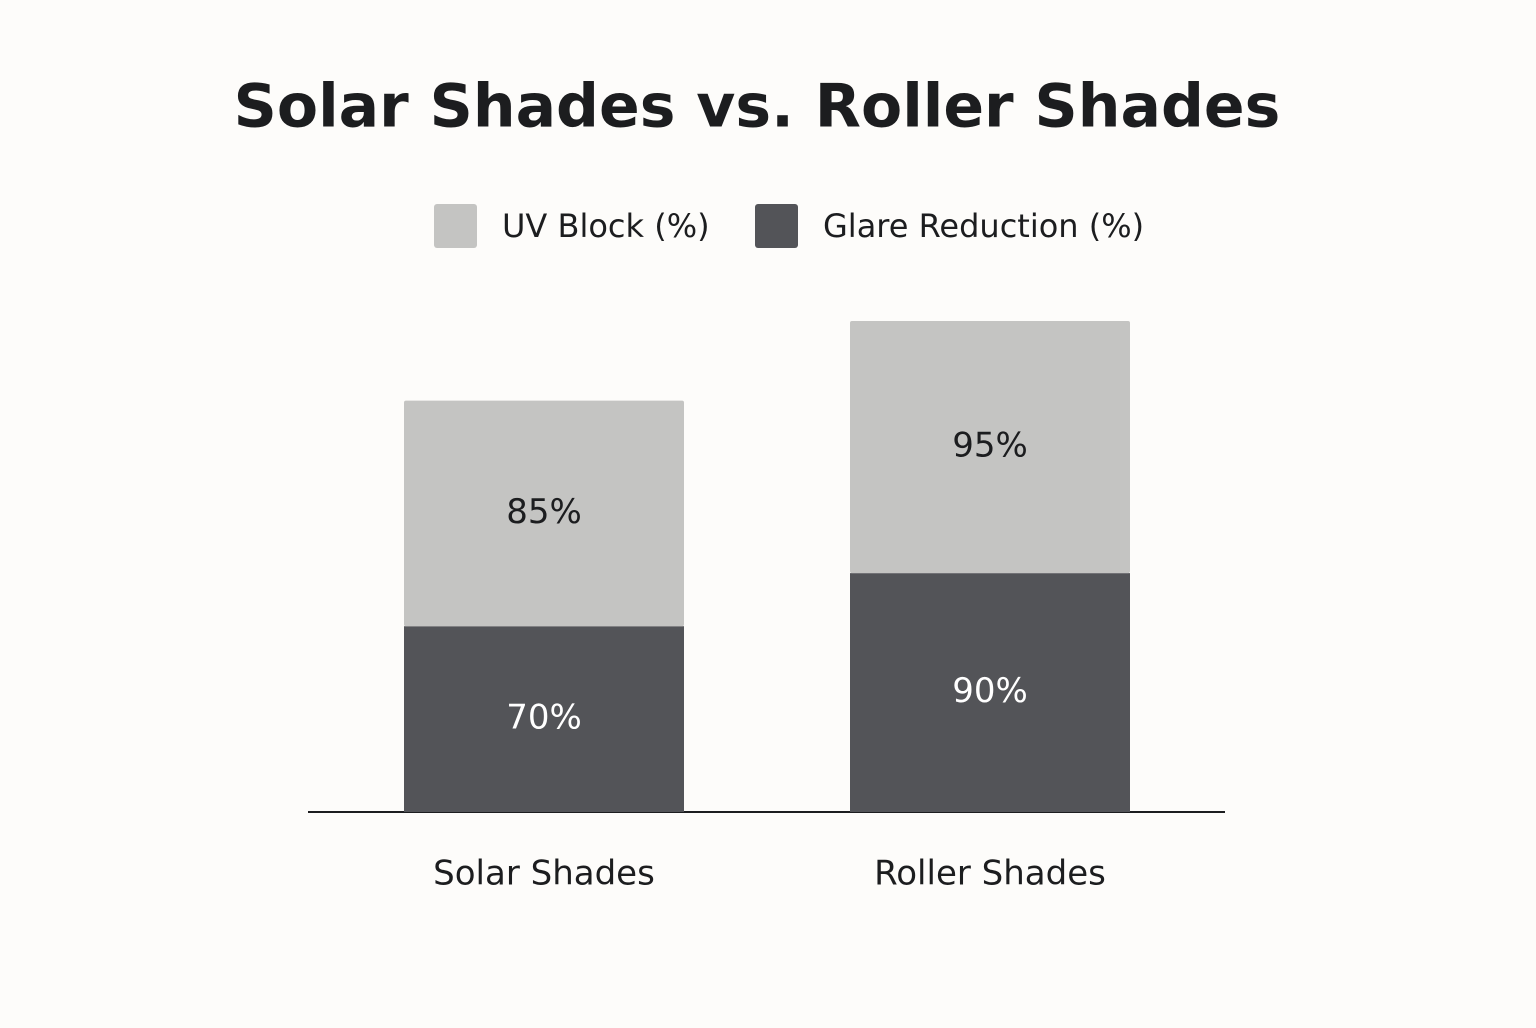  I want to click on value-label: 95%, so click(990, 446).